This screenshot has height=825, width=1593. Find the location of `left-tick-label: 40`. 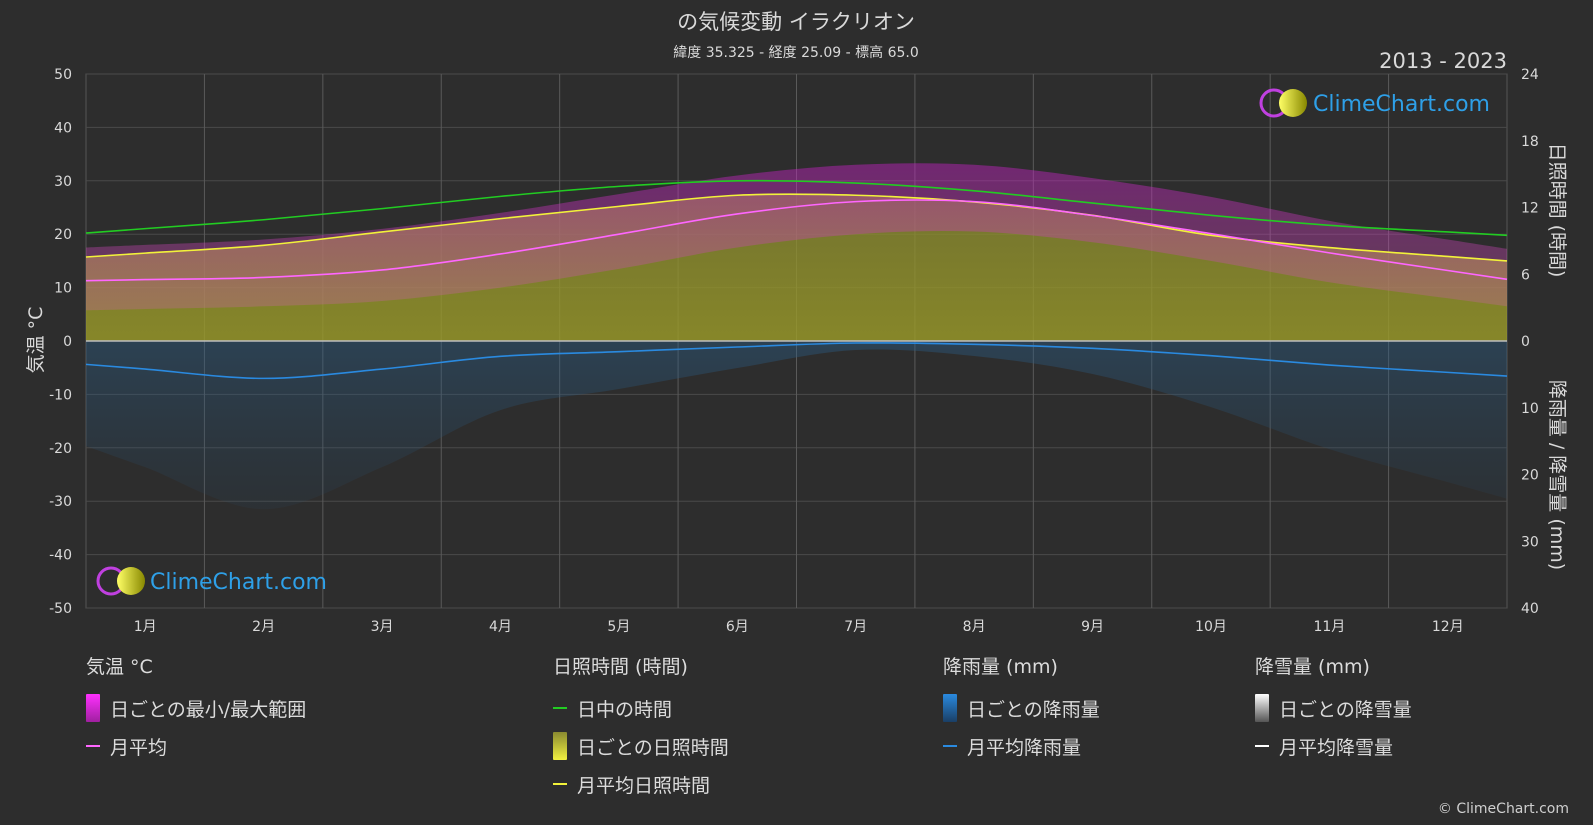

left-tick-label: 40 is located at coordinates (63, 128).